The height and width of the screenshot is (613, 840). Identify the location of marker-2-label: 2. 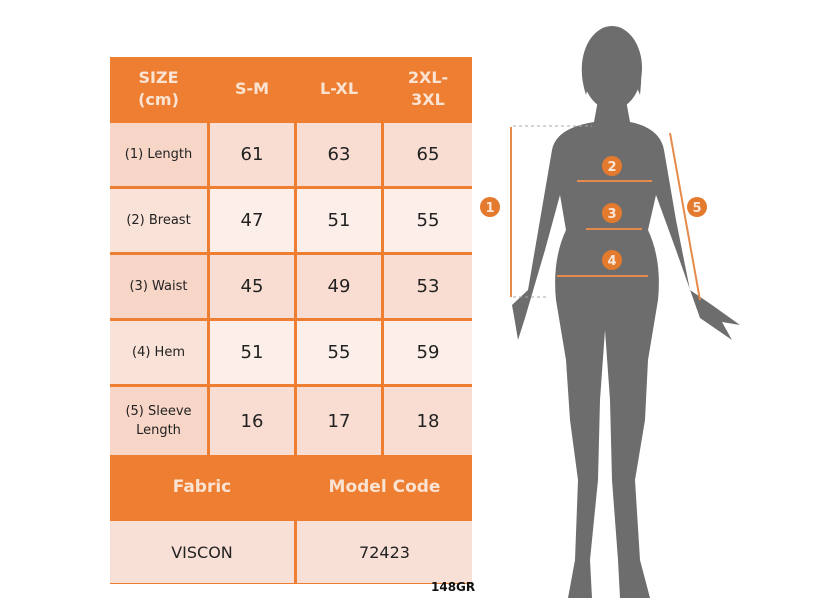
(611, 167).